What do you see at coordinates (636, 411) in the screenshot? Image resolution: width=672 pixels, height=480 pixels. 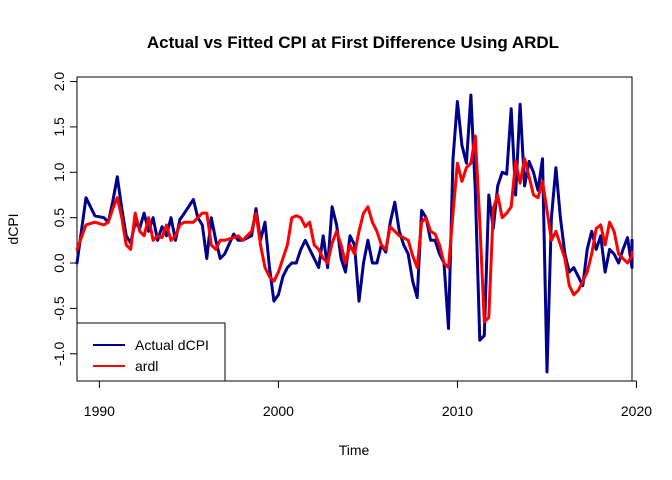 I see `x-tick-label: 2020` at bounding box center [636, 411].